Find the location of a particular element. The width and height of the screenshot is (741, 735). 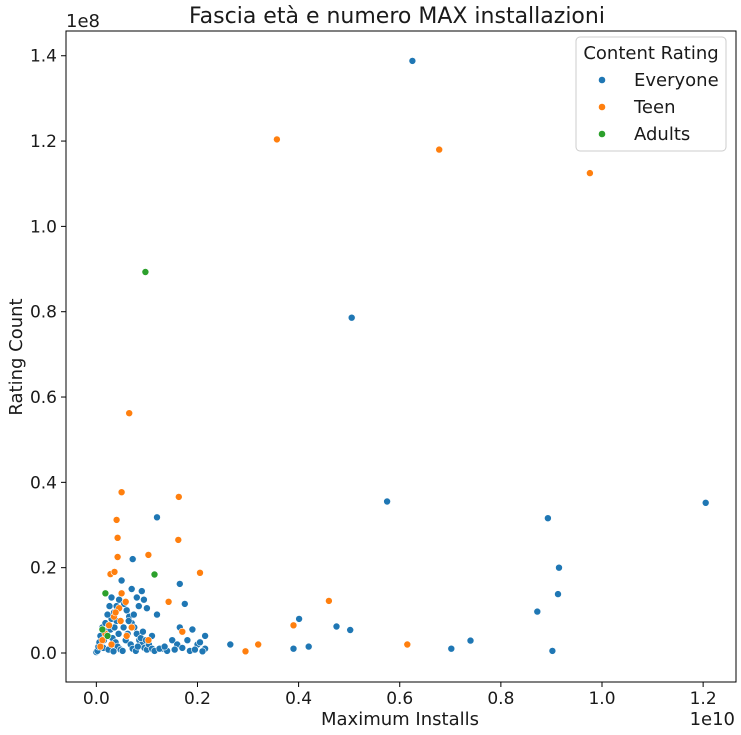

x-axis-label: Maximum Installs is located at coordinates (400, 719).